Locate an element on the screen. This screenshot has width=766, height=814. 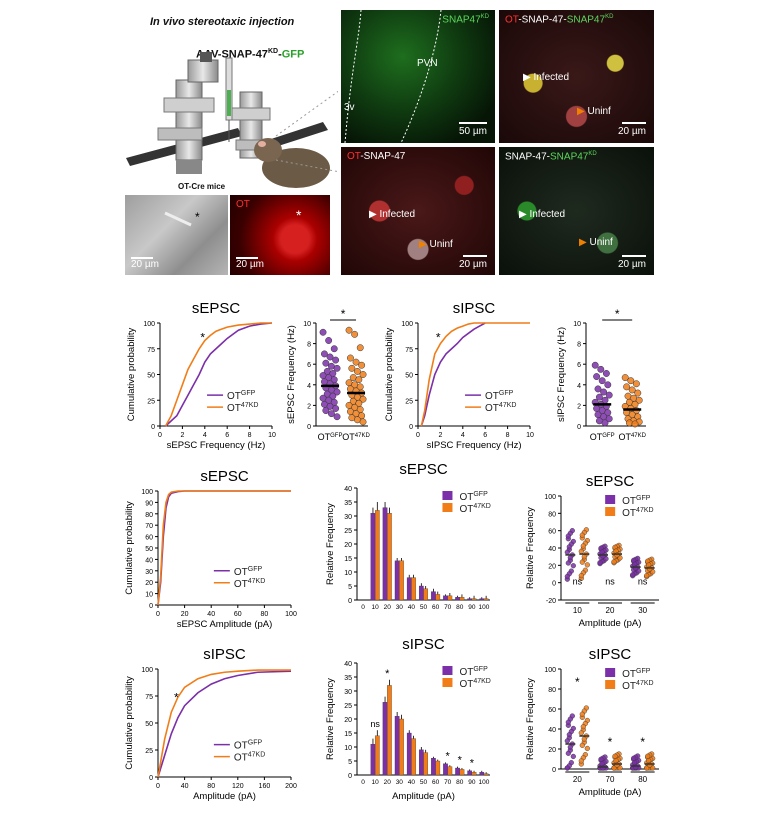
B-y-tick-label-2: 4 is located at coordinates (309, 386).